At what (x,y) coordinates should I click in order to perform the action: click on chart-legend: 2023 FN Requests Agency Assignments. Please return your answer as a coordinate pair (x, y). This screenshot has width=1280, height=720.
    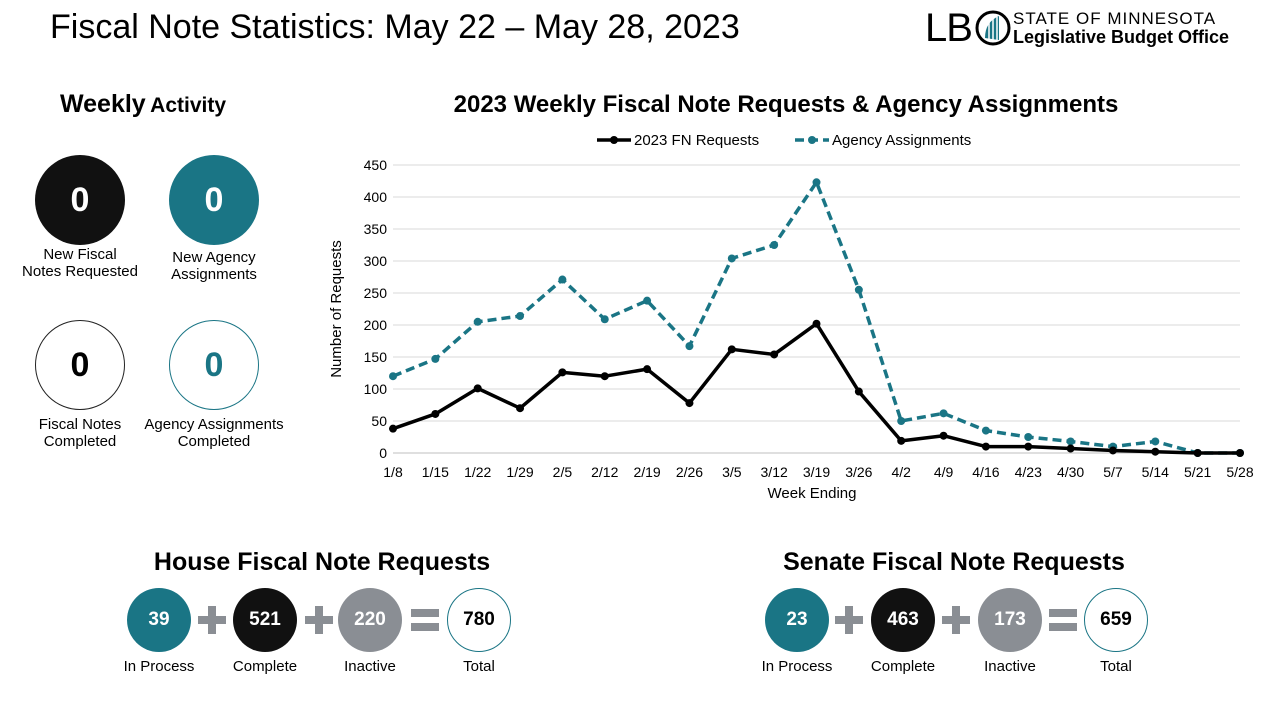
    Looking at the image, I should click on (784, 140).